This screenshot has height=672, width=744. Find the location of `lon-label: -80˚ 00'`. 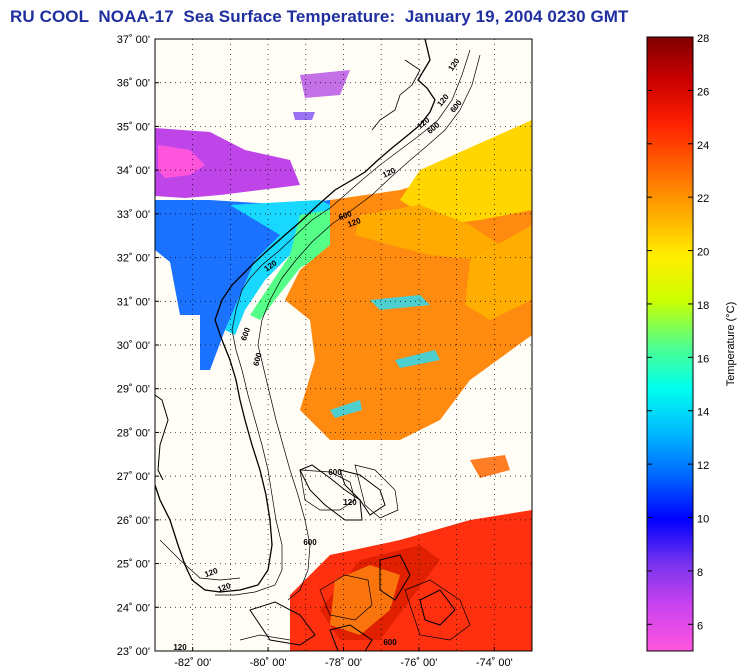

lon-label: -80˚ 00' is located at coordinates (268, 663).